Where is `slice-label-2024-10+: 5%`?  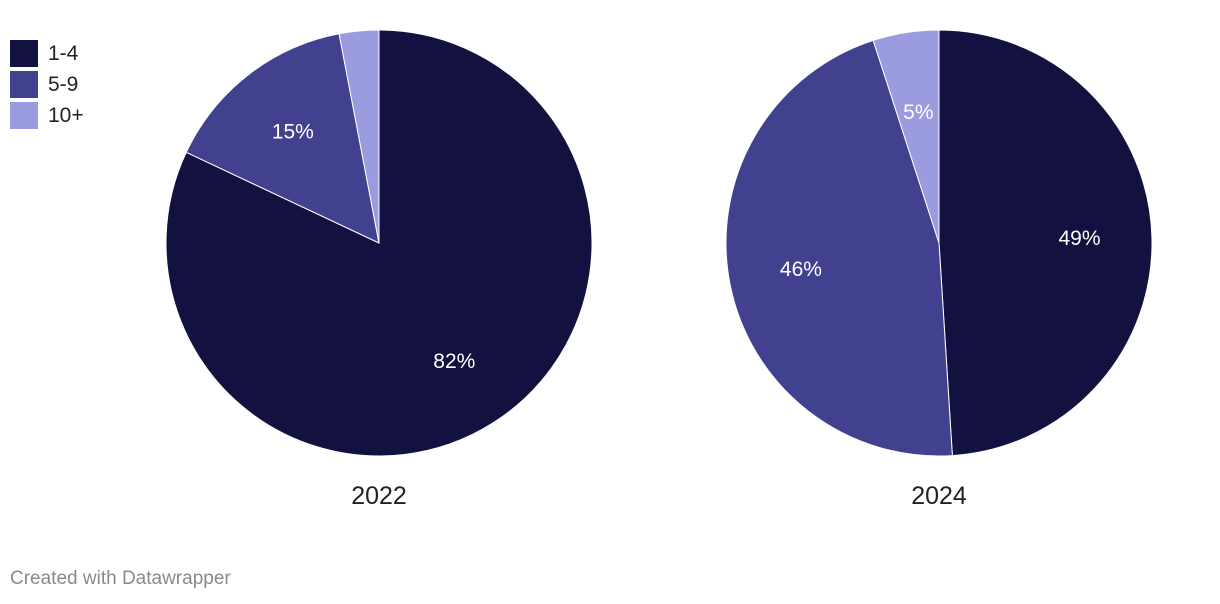 slice-label-2024-10+: 5% is located at coordinates (918, 112).